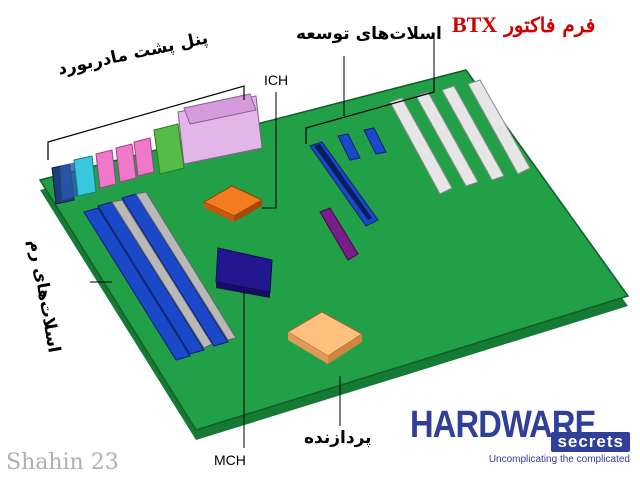  What do you see at coordinates (475, 24) in the screenshot?
I see `title-brand: BTX` at bounding box center [475, 24].